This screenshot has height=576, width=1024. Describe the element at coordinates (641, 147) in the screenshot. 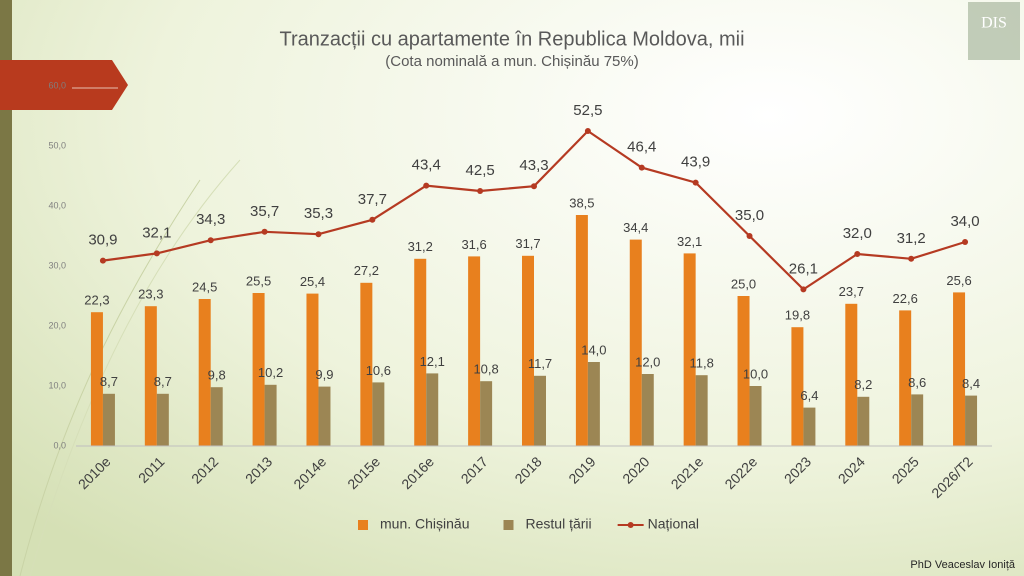

I see `value-label: 46,4` at that location.